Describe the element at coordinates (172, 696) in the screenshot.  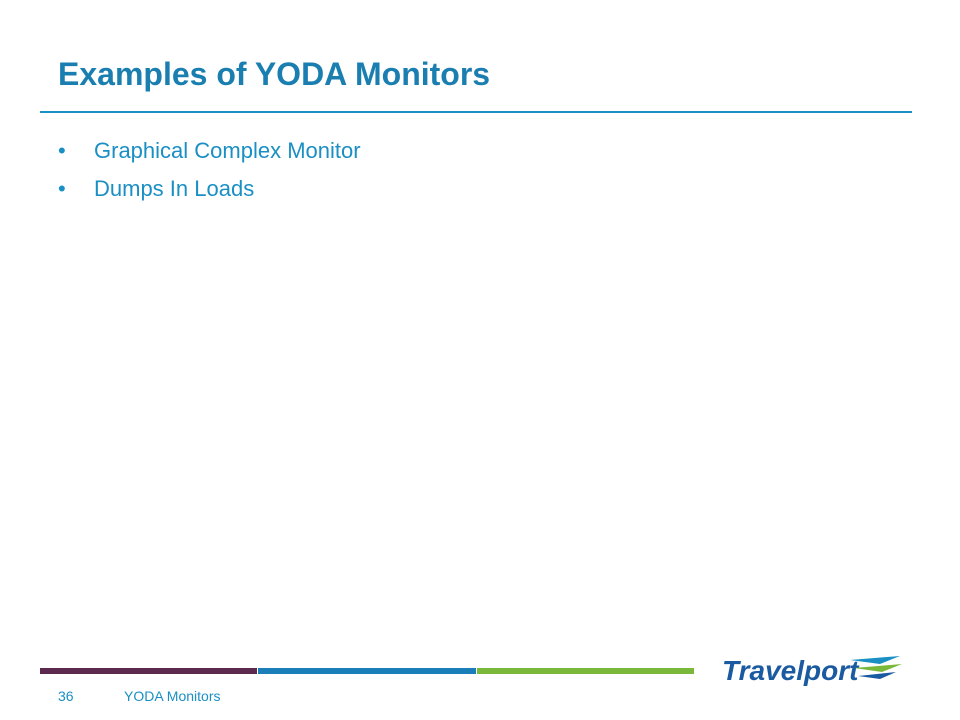
I see `footer-label: YODA Monitors` at that location.